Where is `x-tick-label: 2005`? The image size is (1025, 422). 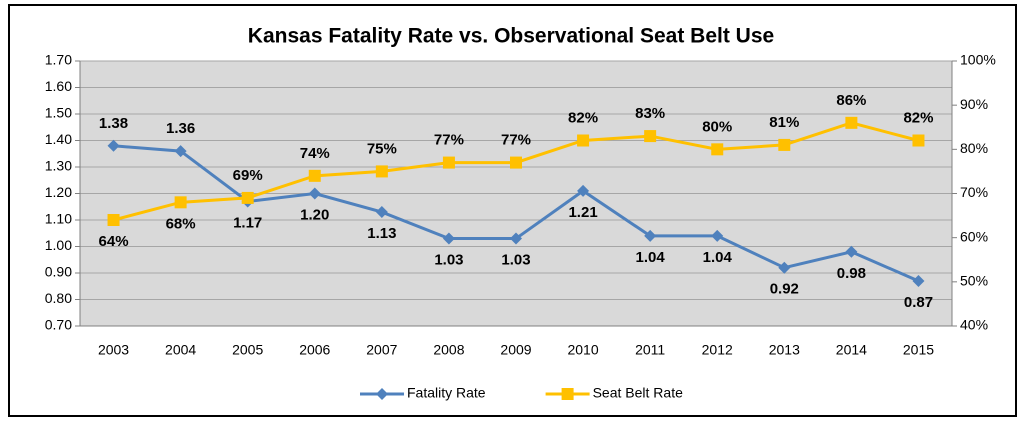
x-tick-label: 2005 is located at coordinates (247, 350).